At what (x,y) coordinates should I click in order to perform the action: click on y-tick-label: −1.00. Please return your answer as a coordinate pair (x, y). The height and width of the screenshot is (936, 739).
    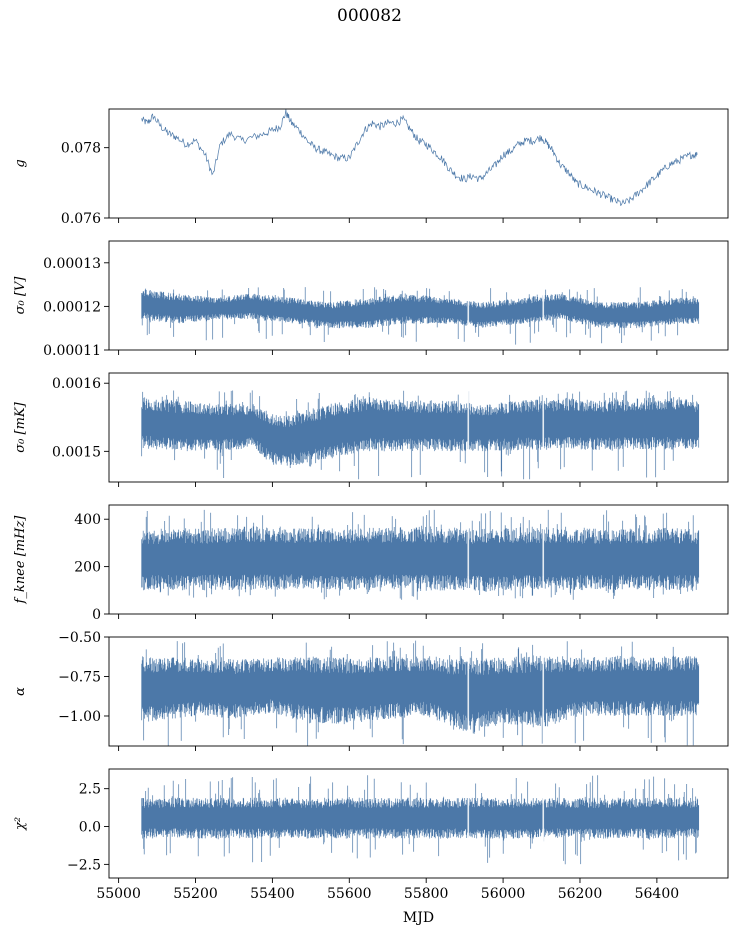
    Looking at the image, I should click on (79, 717).